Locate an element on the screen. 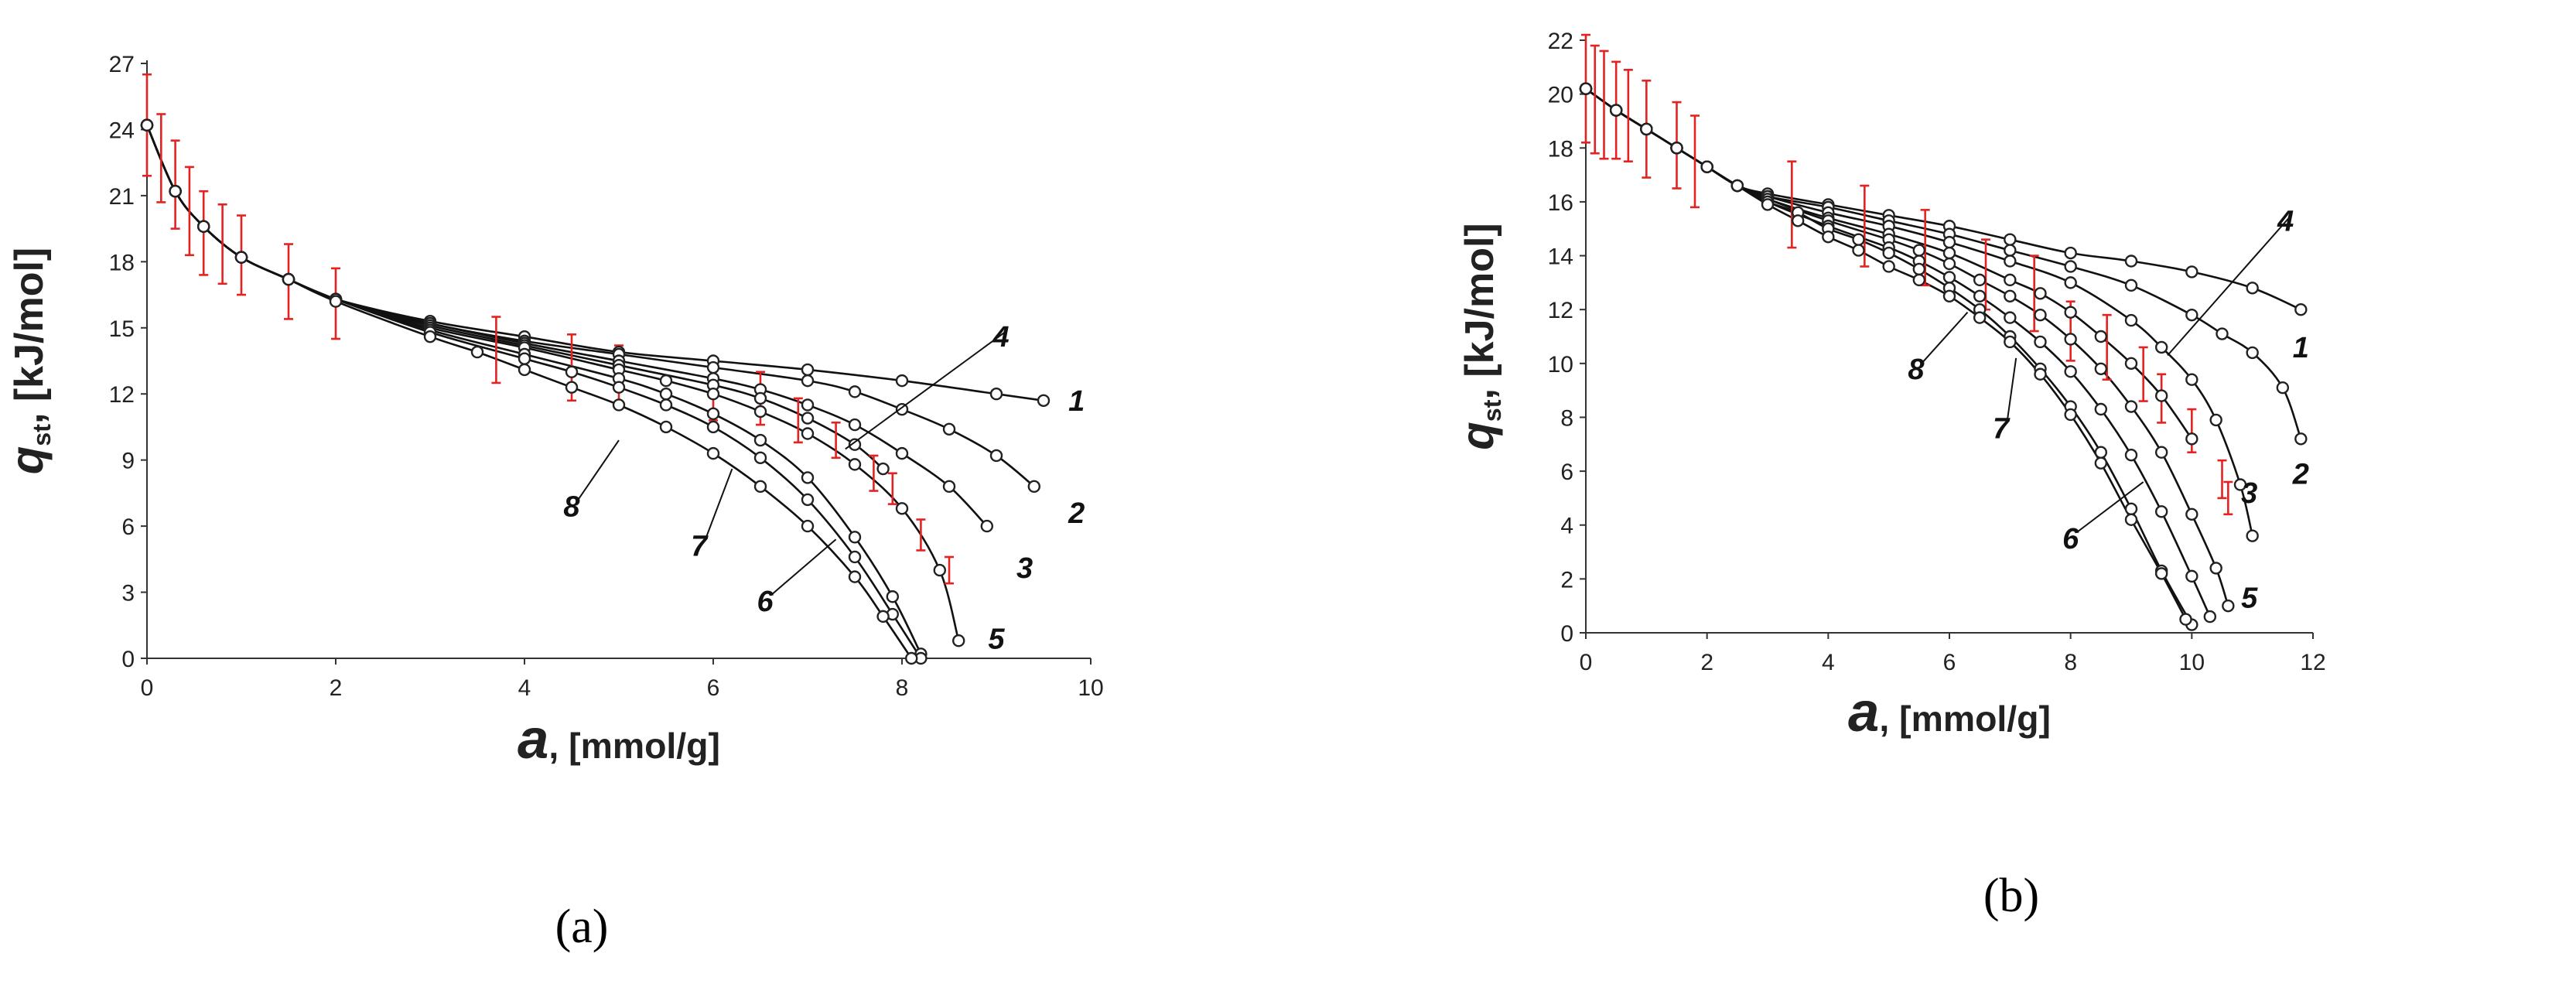  curve-label-7: 7 is located at coordinates (700, 547).